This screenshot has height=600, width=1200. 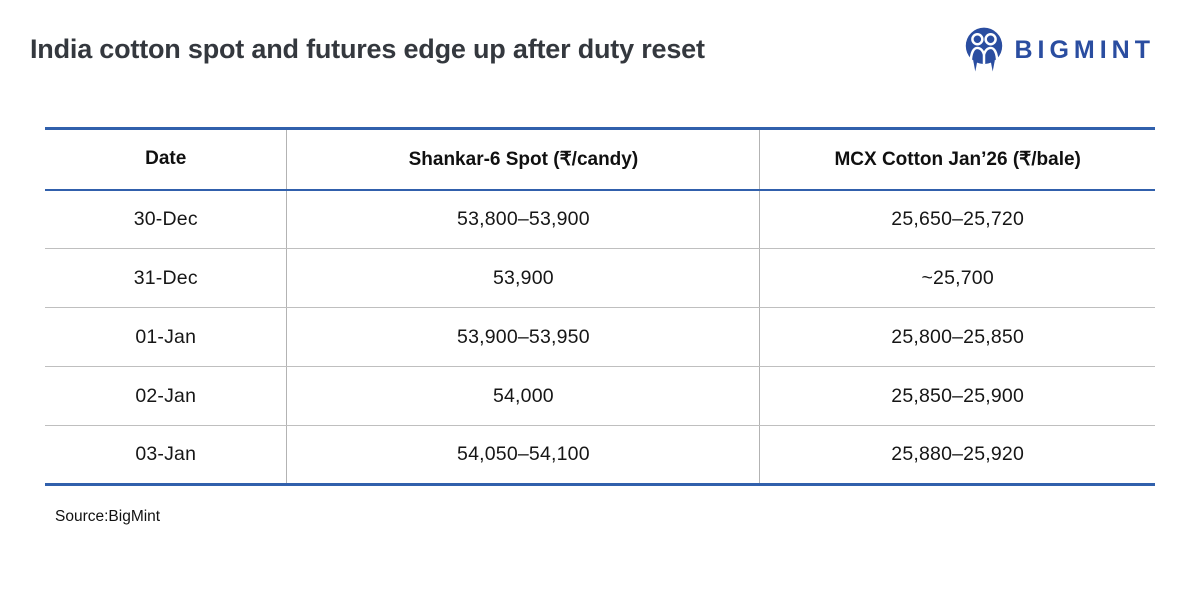 What do you see at coordinates (984, 50) in the screenshot?
I see `bigmint-people-mark-icon` at bounding box center [984, 50].